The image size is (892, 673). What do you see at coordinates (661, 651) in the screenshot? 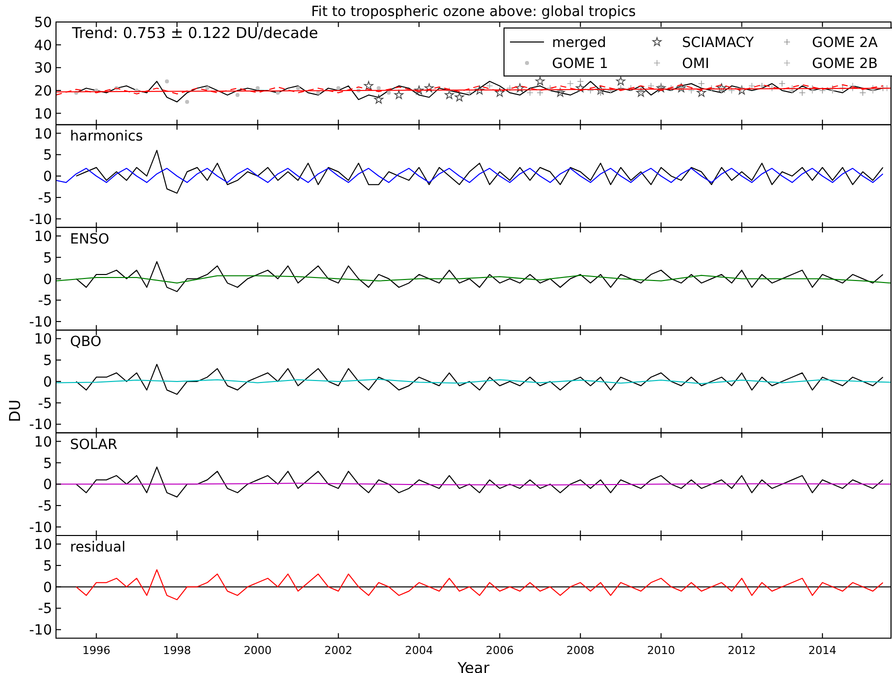
I see `x-tick-label: 2010` at bounding box center [661, 651].